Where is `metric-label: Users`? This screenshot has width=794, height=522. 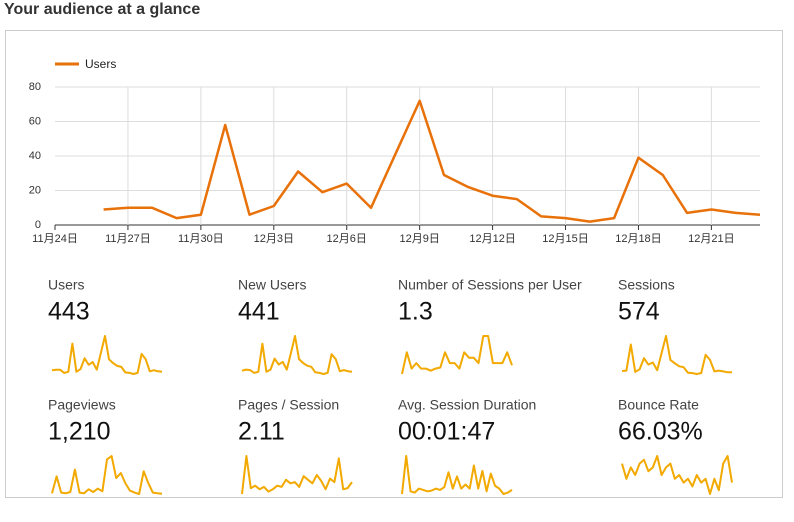 metric-label: Users is located at coordinates (66, 285).